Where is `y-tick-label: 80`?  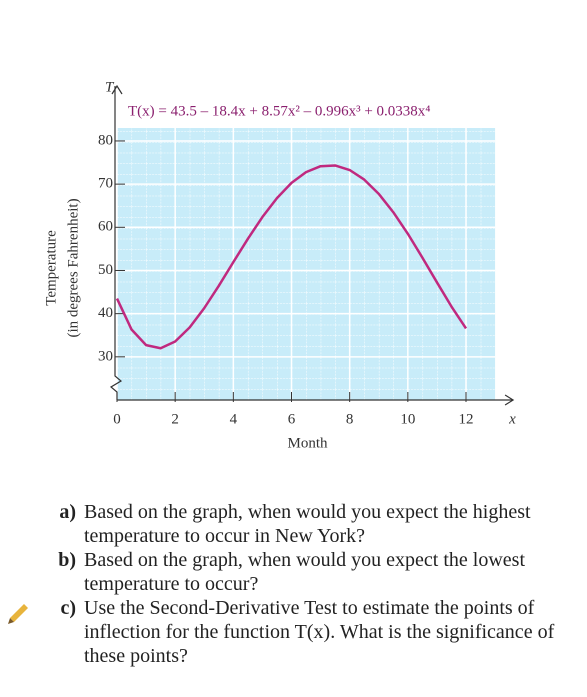
y-tick-label: 80 is located at coordinates (105, 140).